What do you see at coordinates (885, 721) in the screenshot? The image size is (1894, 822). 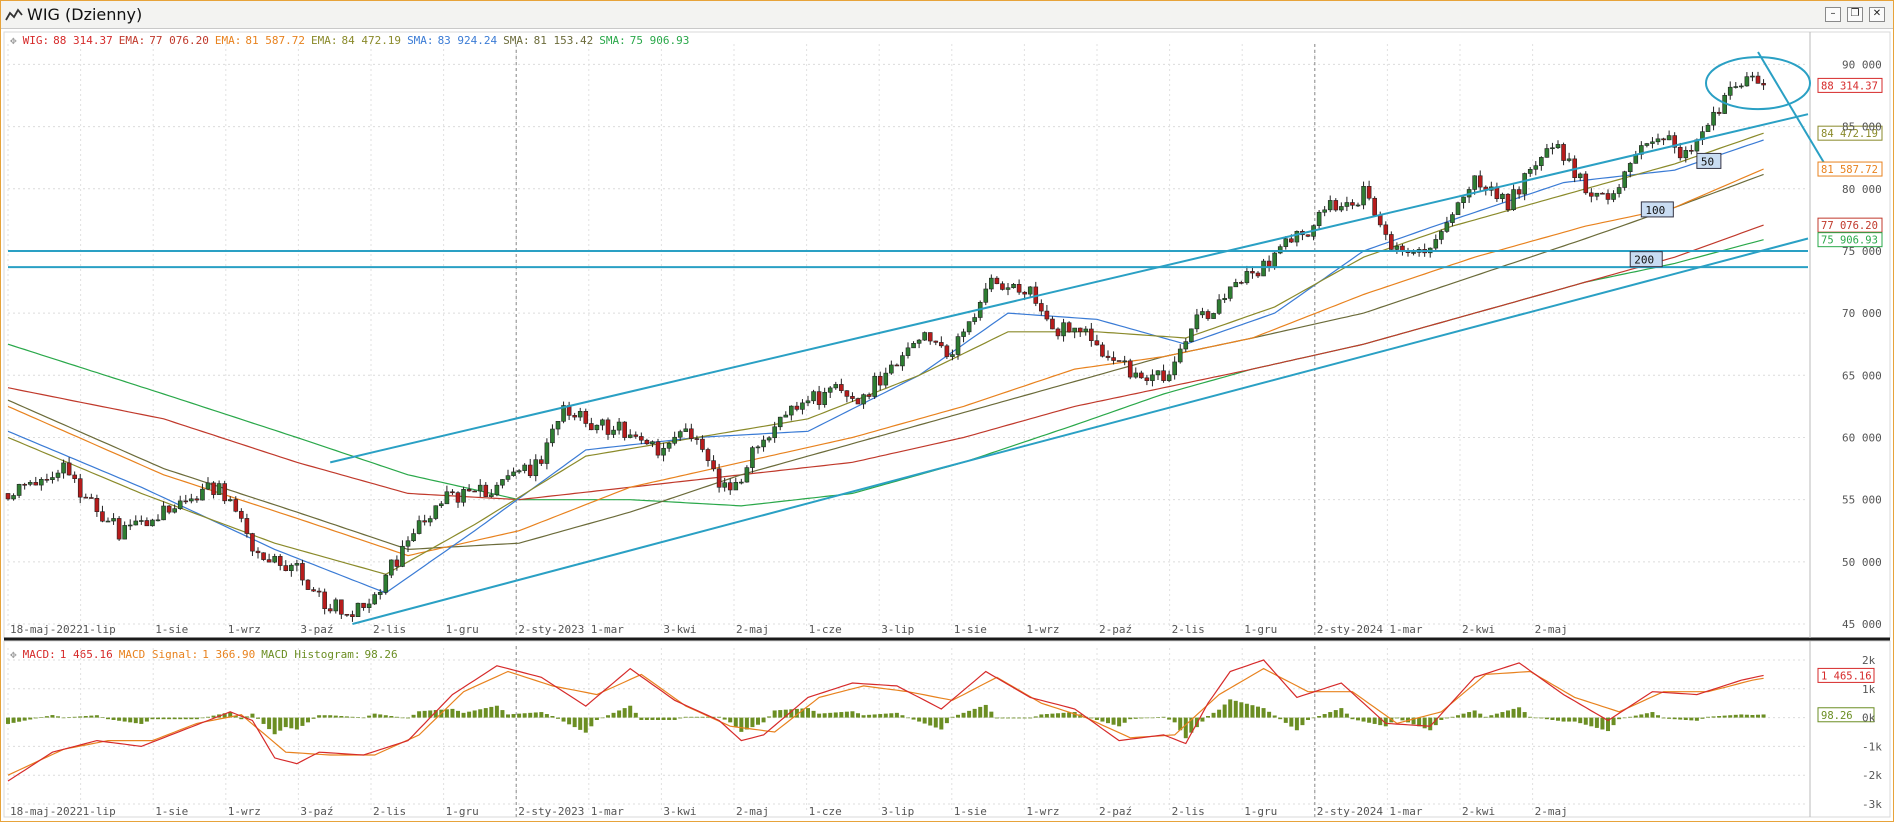 I see `macd-signal-line` at bounding box center [885, 721].